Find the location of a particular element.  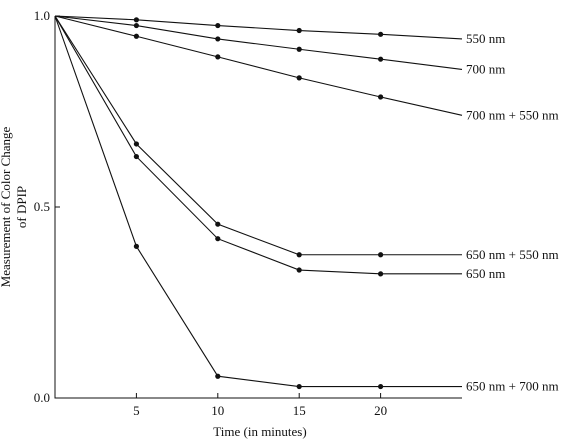

series-label: 700 nm is located at coordinates (485, 68).